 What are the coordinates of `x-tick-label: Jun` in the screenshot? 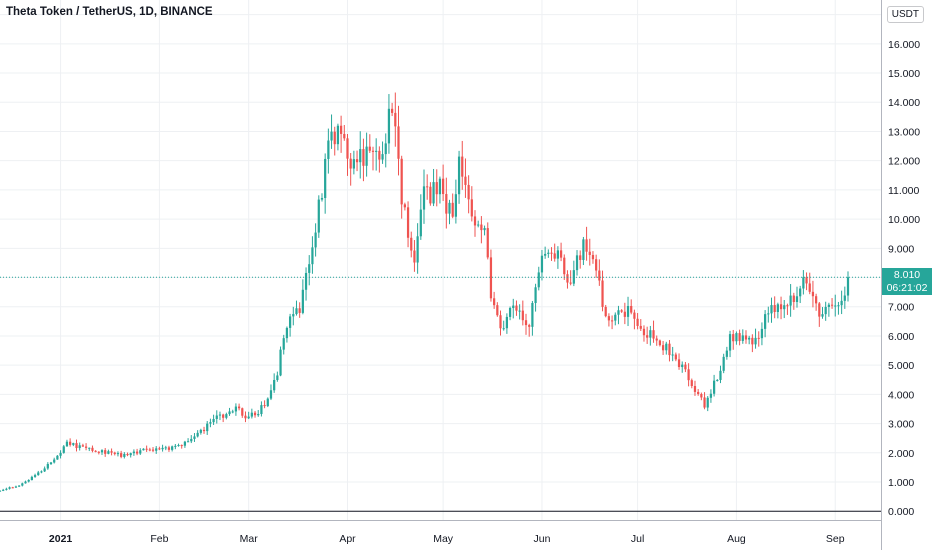 It's located at (541, 539).